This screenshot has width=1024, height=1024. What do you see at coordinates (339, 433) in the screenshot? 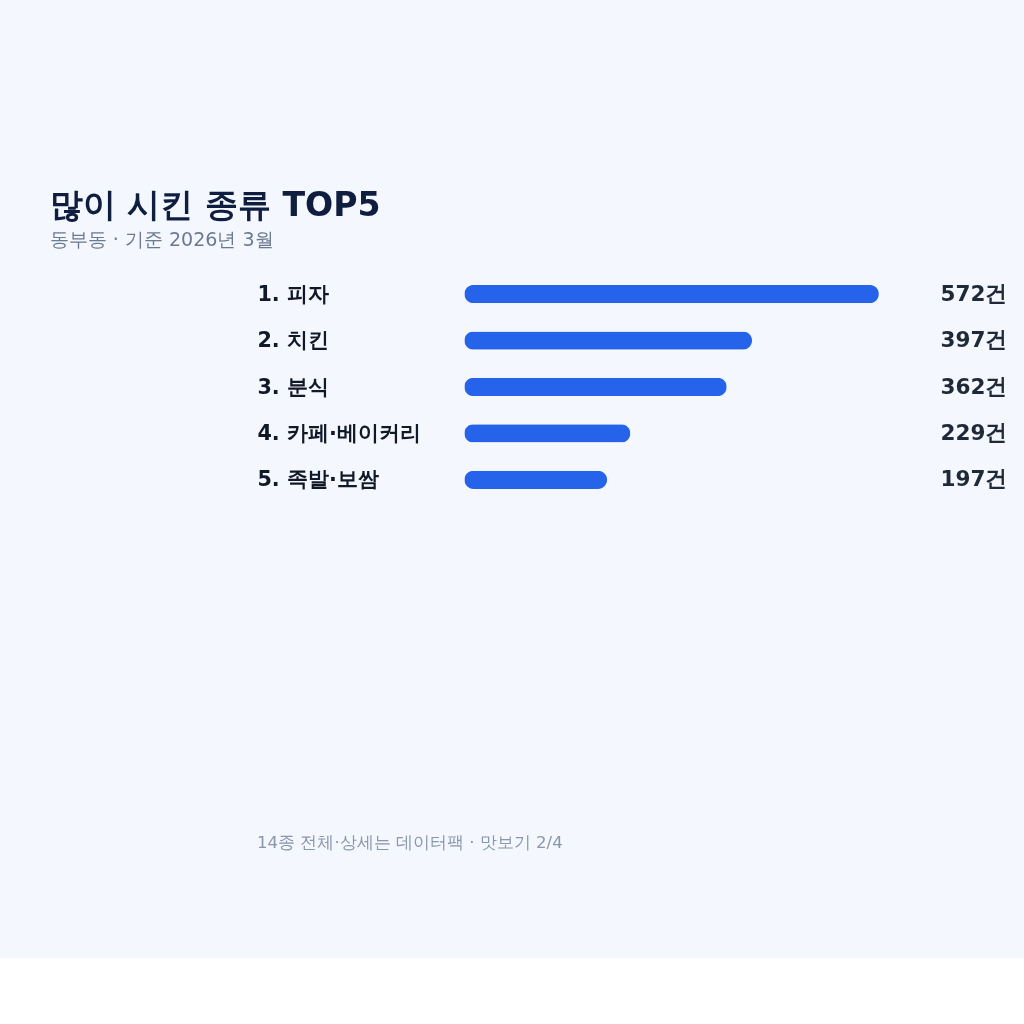
I see `y-tick-label: 4. 카페·베이커리` at bounding box center [339, 433].